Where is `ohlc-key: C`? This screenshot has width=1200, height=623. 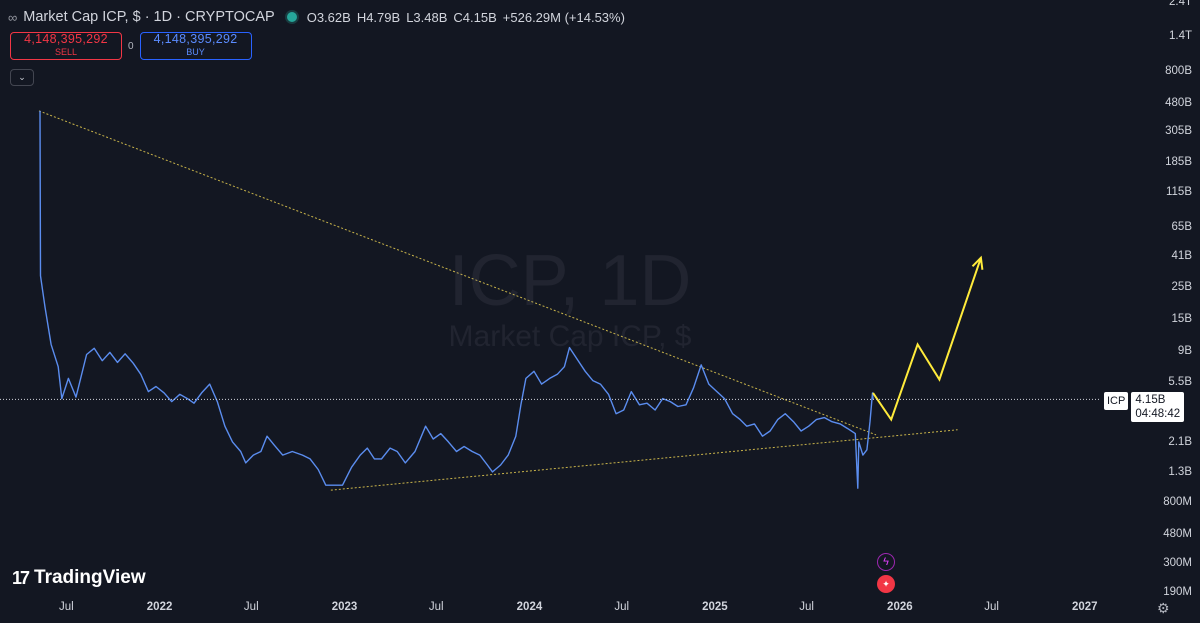
ohlc-key: C is located at coordinates (458, 17).